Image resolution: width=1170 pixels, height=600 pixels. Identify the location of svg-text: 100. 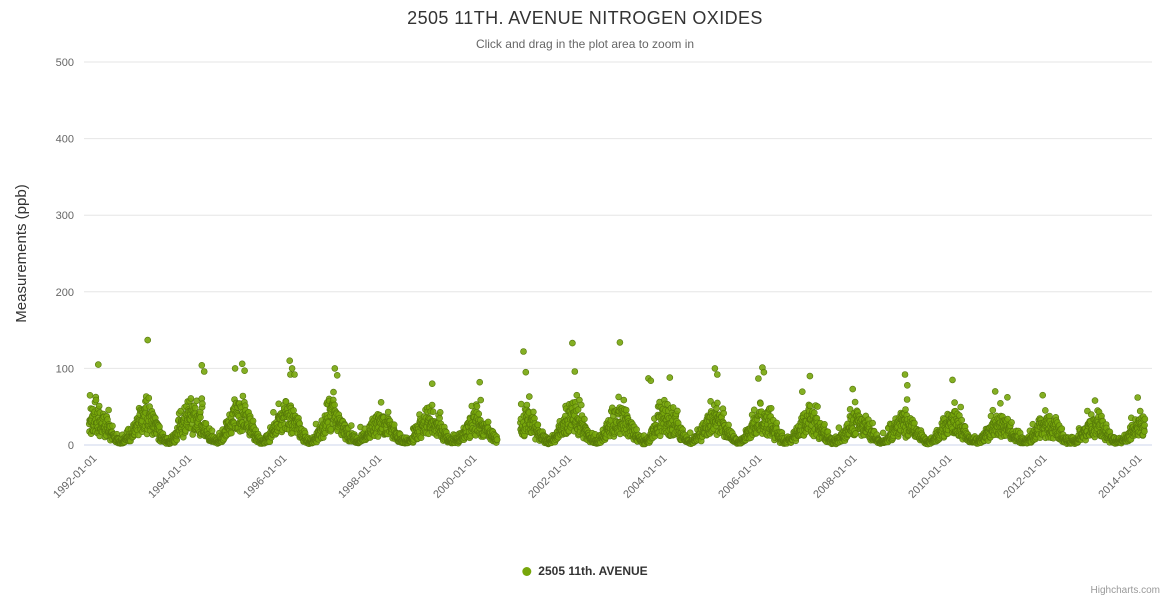
(65, 369).